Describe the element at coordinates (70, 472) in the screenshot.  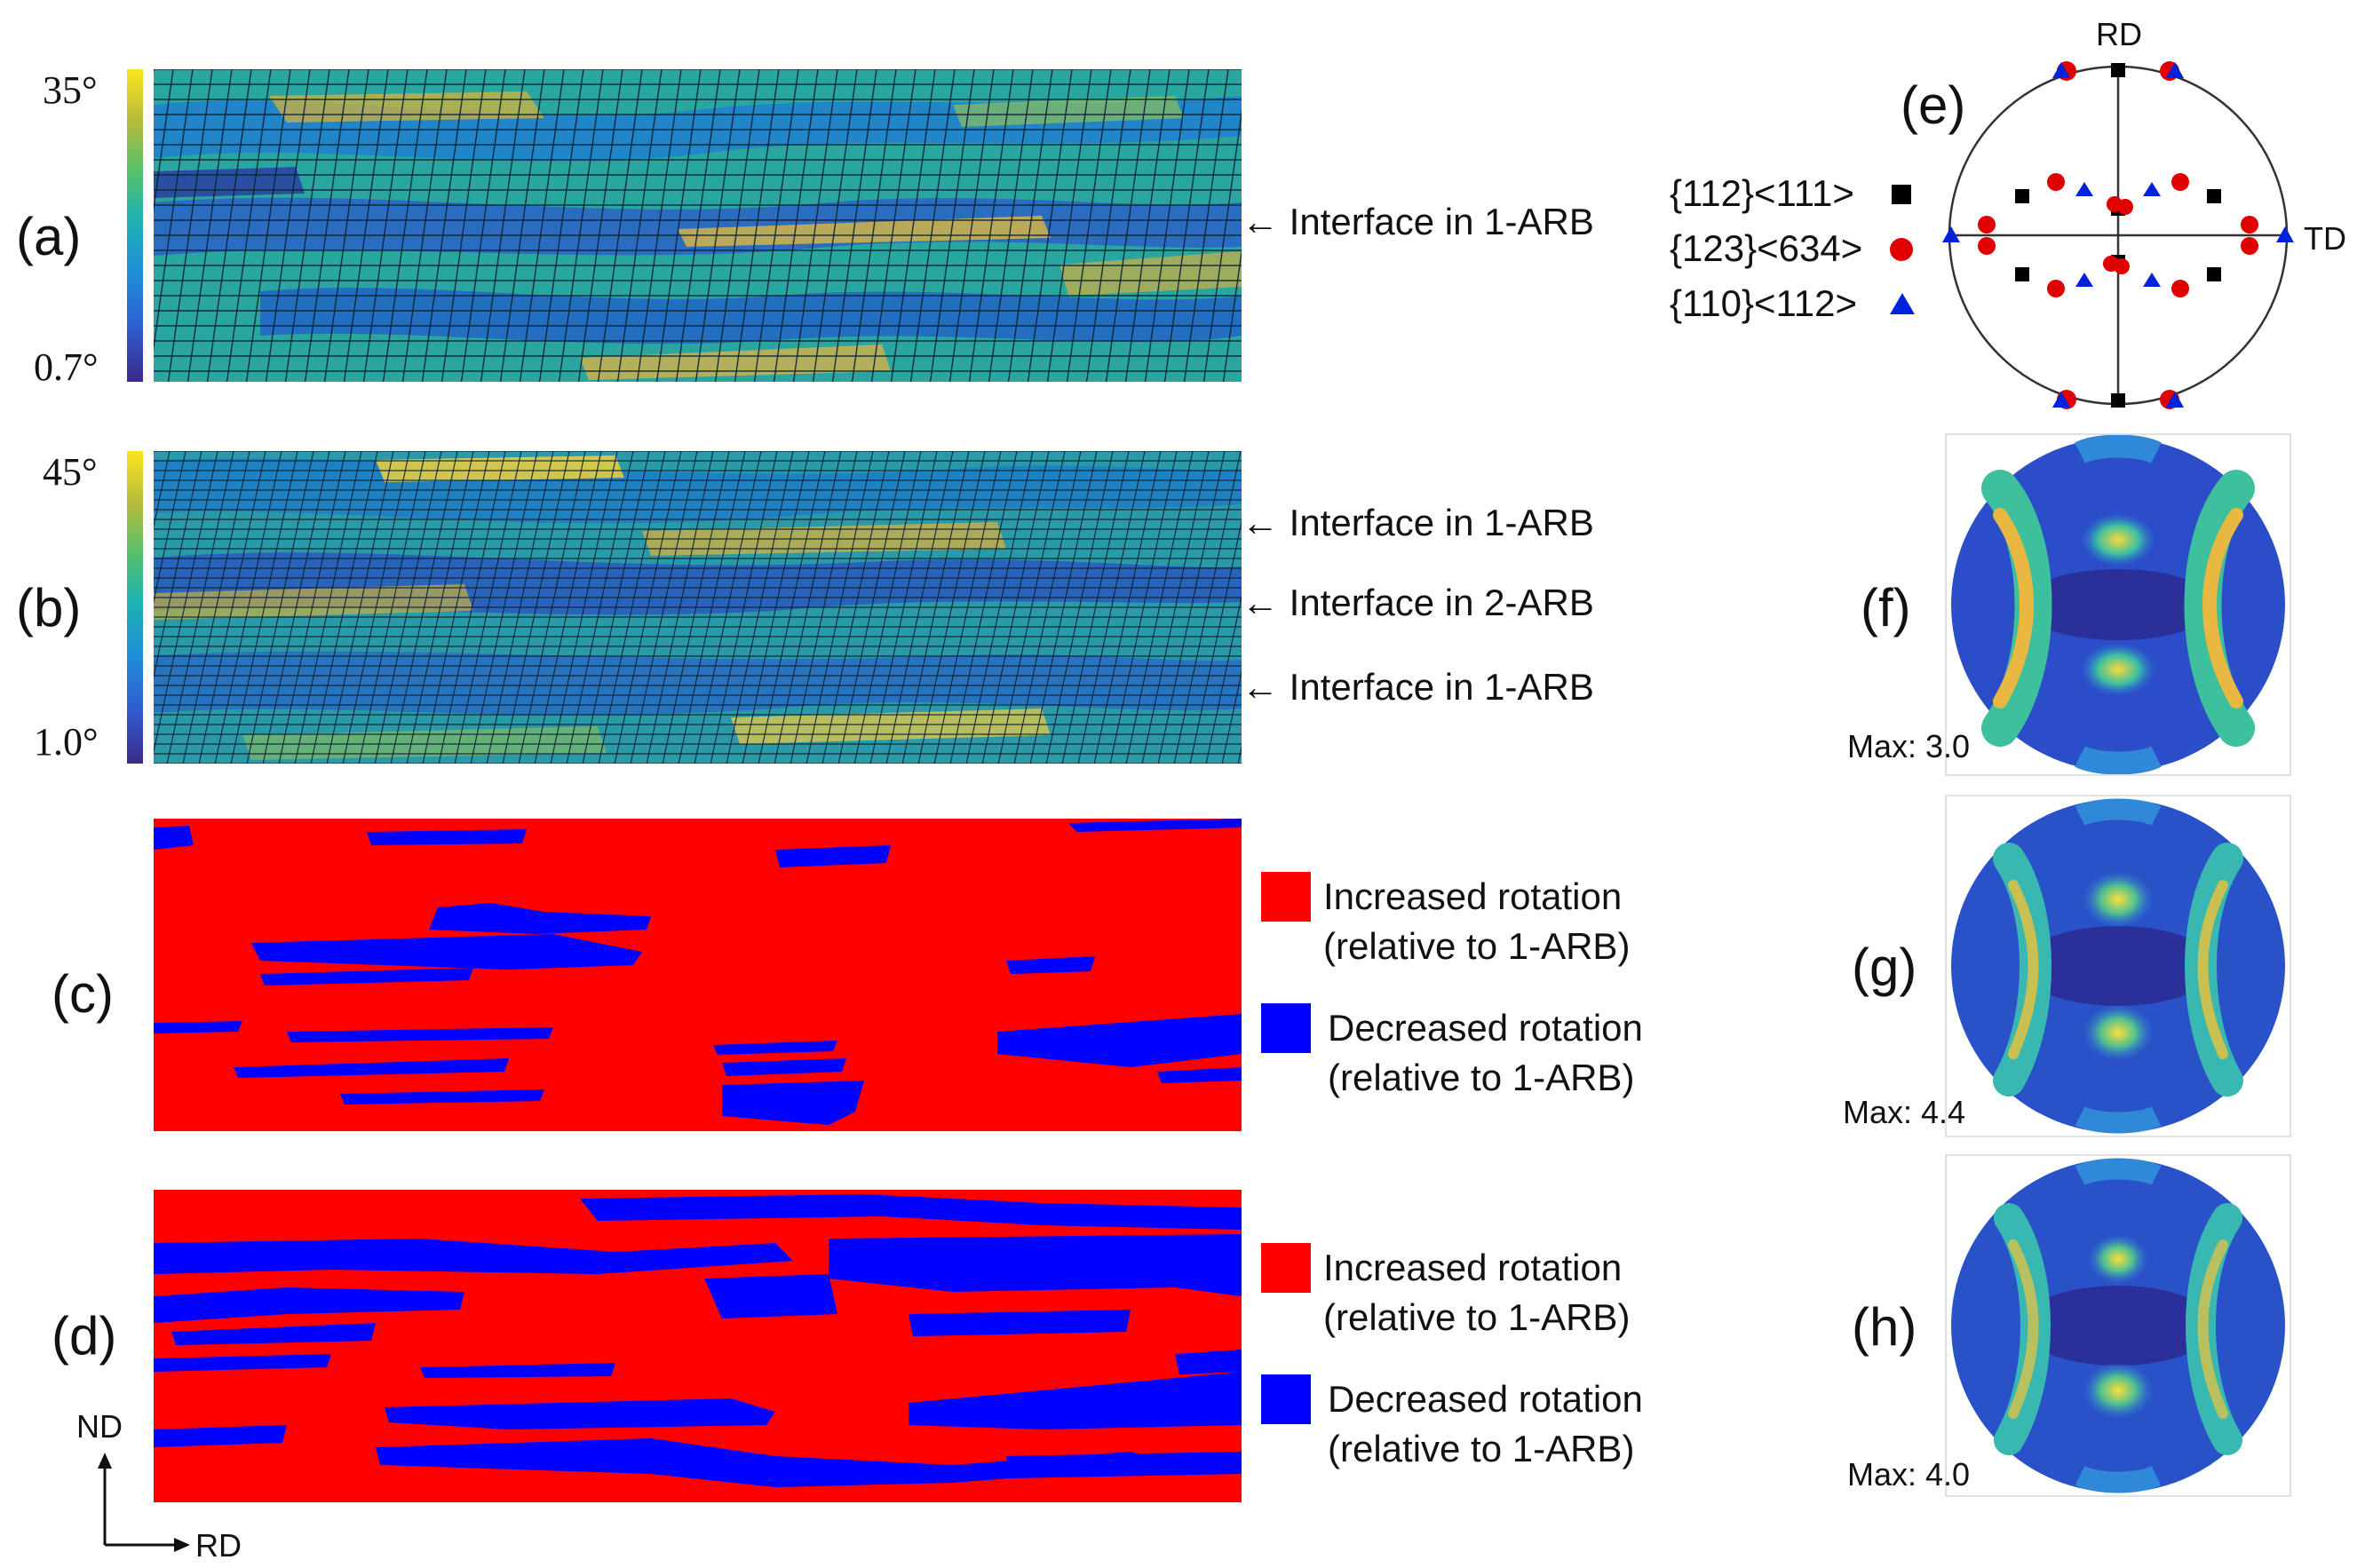
I see `colorbar-b-max: 45°` at that location.